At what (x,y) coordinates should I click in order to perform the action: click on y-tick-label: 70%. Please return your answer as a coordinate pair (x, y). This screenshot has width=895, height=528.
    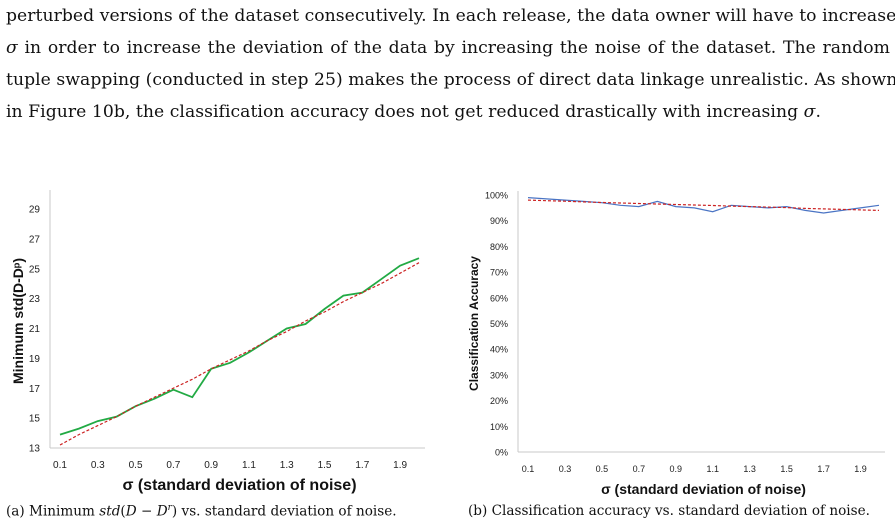
    Looking at the image, I should click on (499, 273).